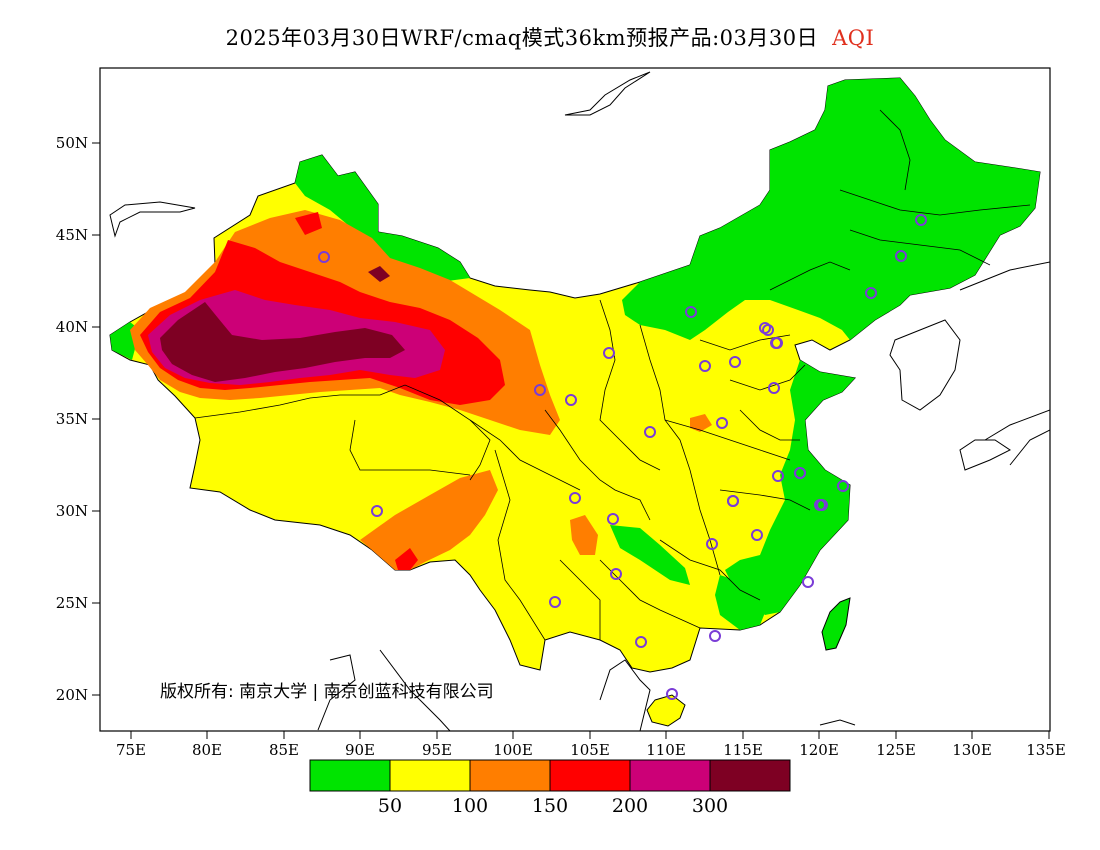  Describe the element at coordinates (350, 775) in the screenshot. I see `legend-swatch-green` at that location.